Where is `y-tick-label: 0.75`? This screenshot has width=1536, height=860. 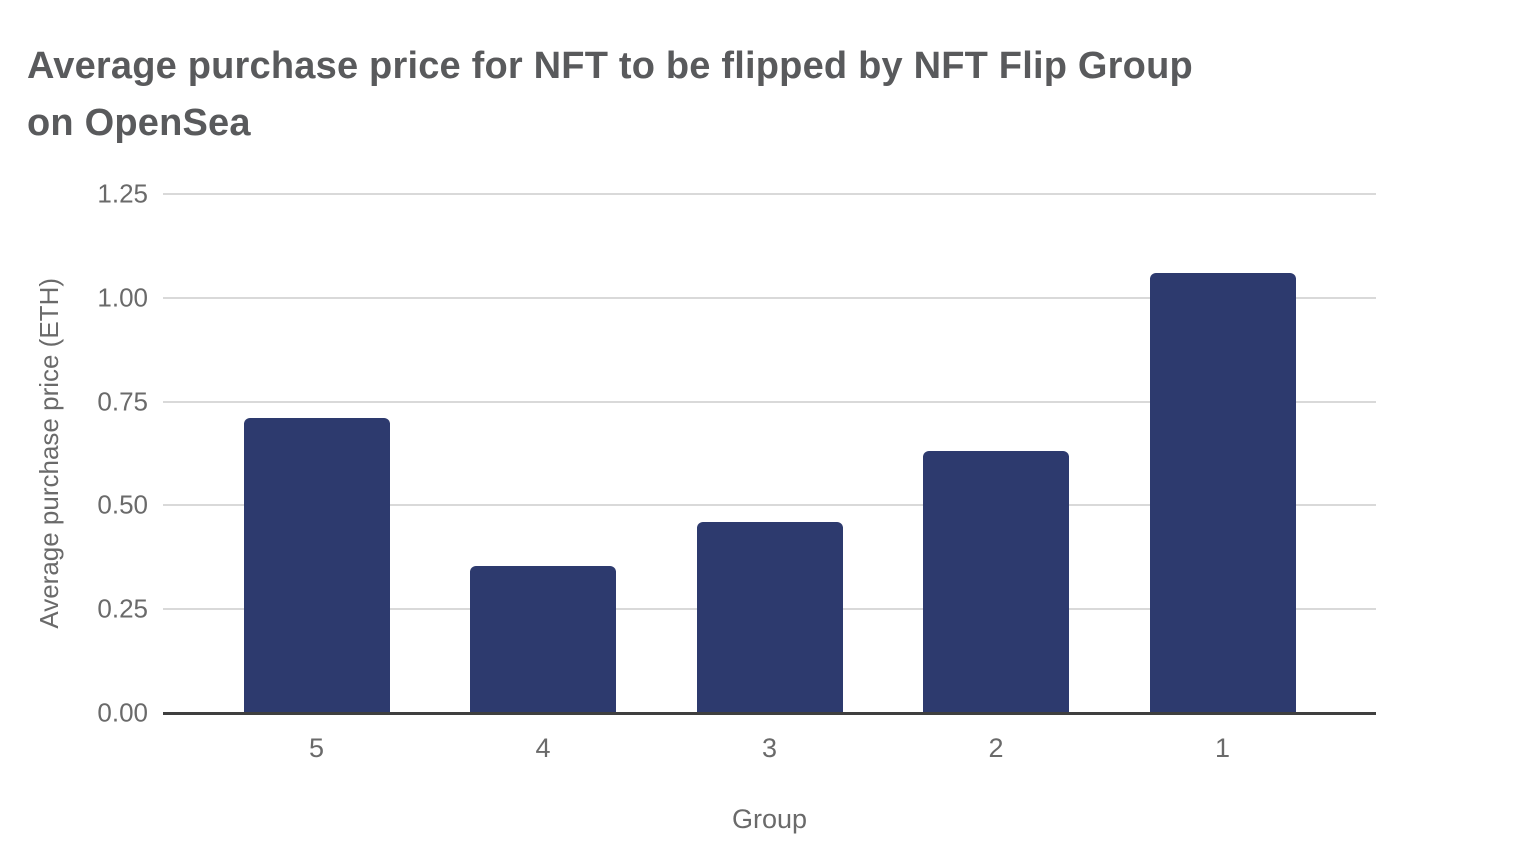
y-tick-label: 0.75 is located at coordinates (122, 401).